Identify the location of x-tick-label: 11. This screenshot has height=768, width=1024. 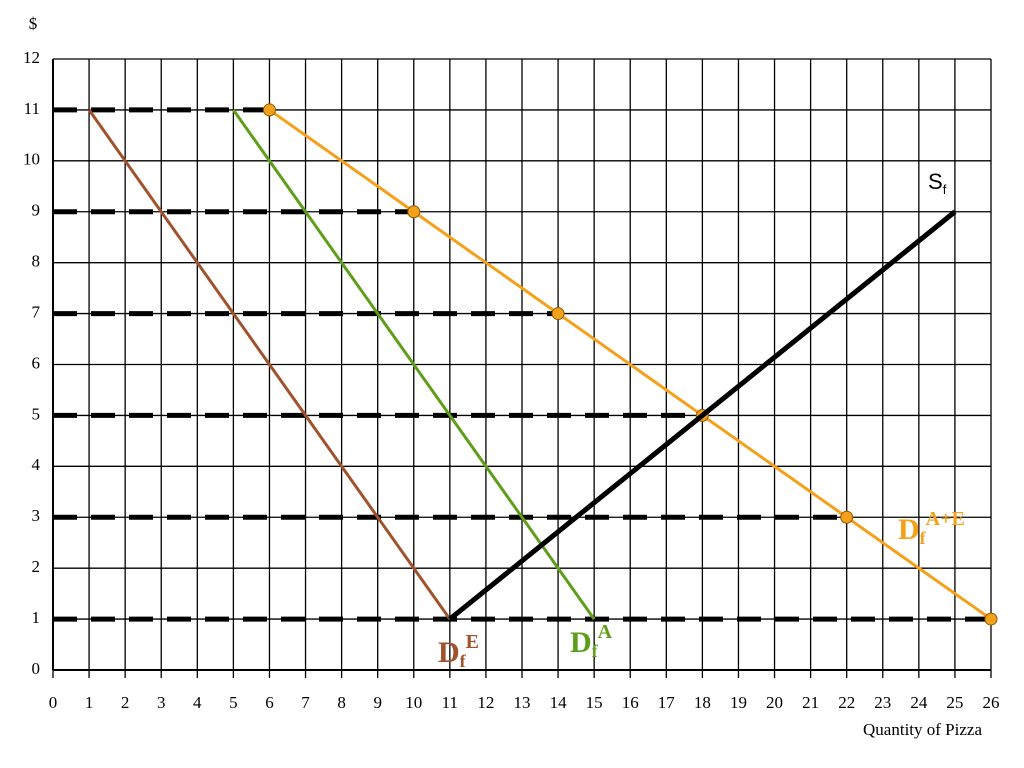
(450, 702).